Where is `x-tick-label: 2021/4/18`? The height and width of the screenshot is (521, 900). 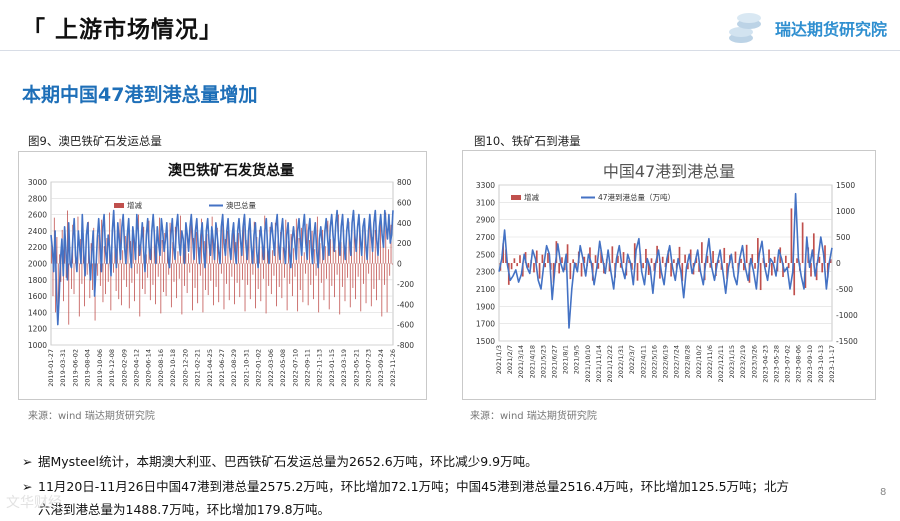
x-tick-label: 2021/4/18 is located at coordinates (532, 361).